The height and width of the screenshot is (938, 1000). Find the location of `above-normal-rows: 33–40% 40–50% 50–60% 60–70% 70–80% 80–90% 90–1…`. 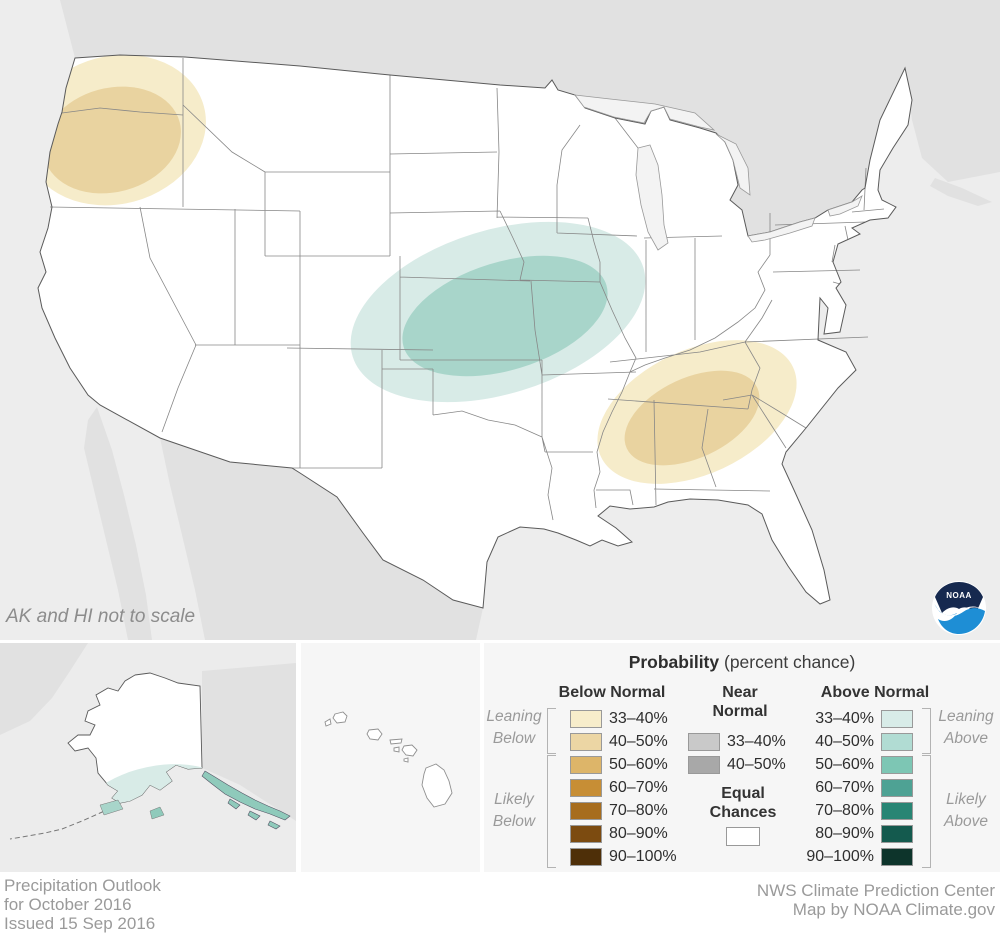

above-normal-rows: 33–40% 40–50% 50–60% 60–70% 70–80% 80–90% 90–1… is located at coordinates (857, 787).